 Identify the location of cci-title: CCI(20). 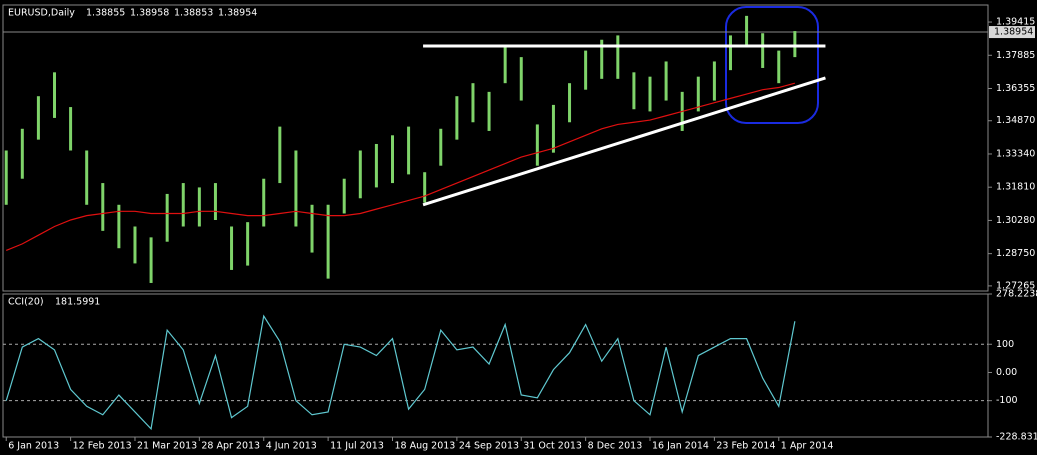
(26, 302).